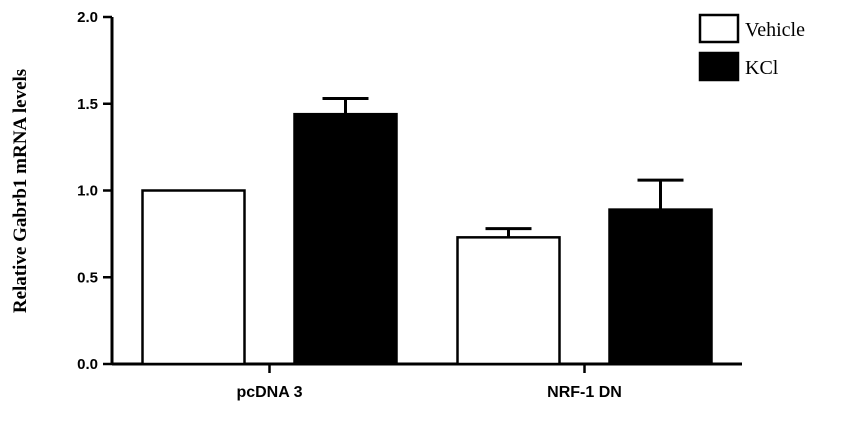 The height and width of the screenshot is (421, 850). I want to click on y-tick-label: 1.0, so click(87, 191).